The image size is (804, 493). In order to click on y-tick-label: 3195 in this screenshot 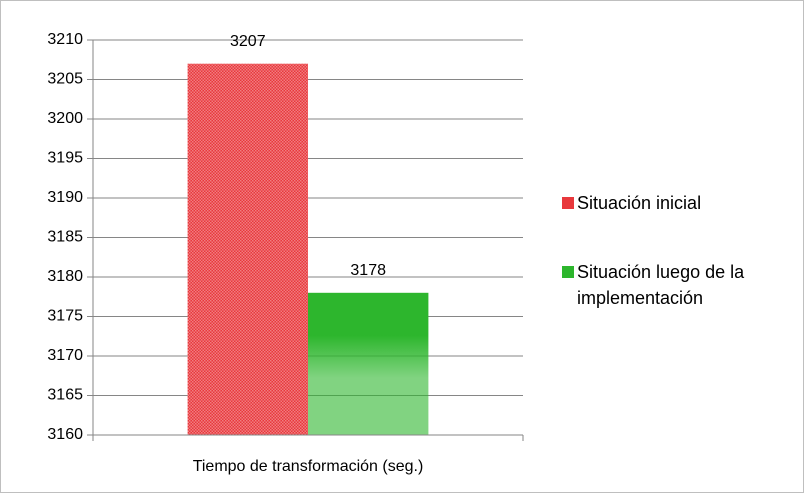, I will do `click(65, 158)`.